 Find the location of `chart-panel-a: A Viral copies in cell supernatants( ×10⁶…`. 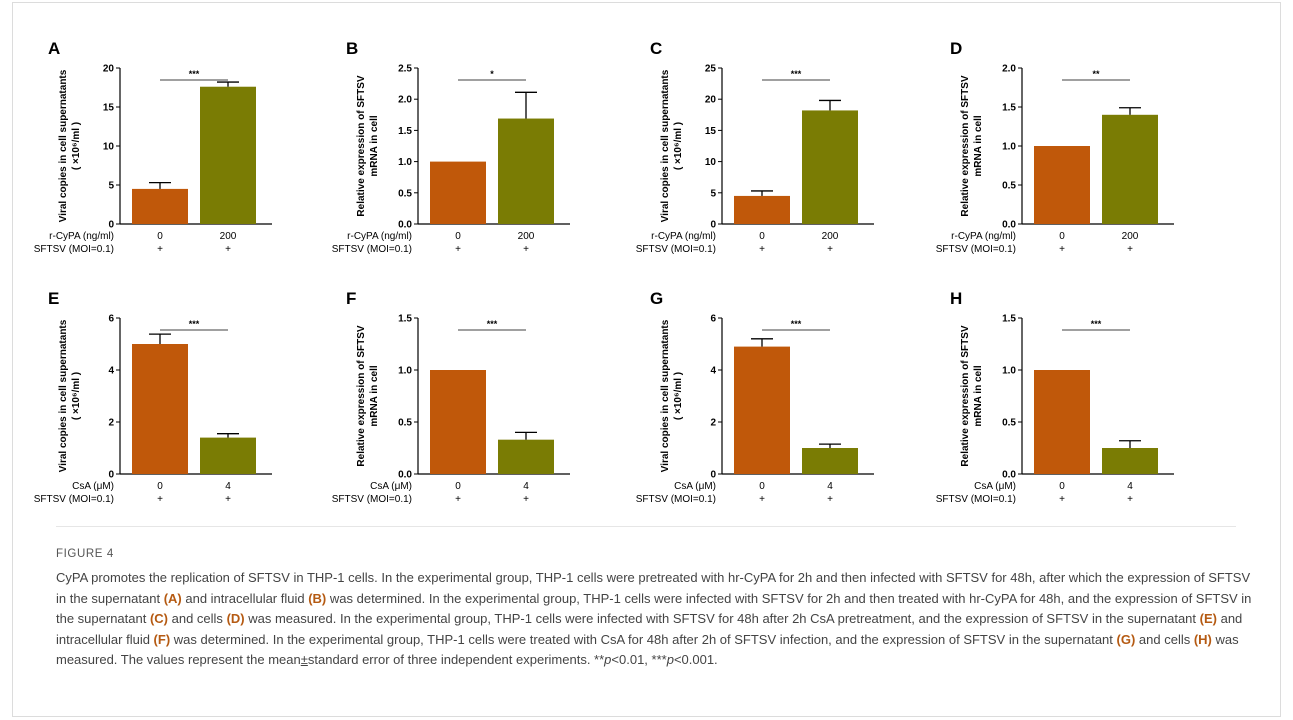

chart-panel-a: A Viral copies in cell supernatants( ×10⁶… is located at coordinates (153, 147).